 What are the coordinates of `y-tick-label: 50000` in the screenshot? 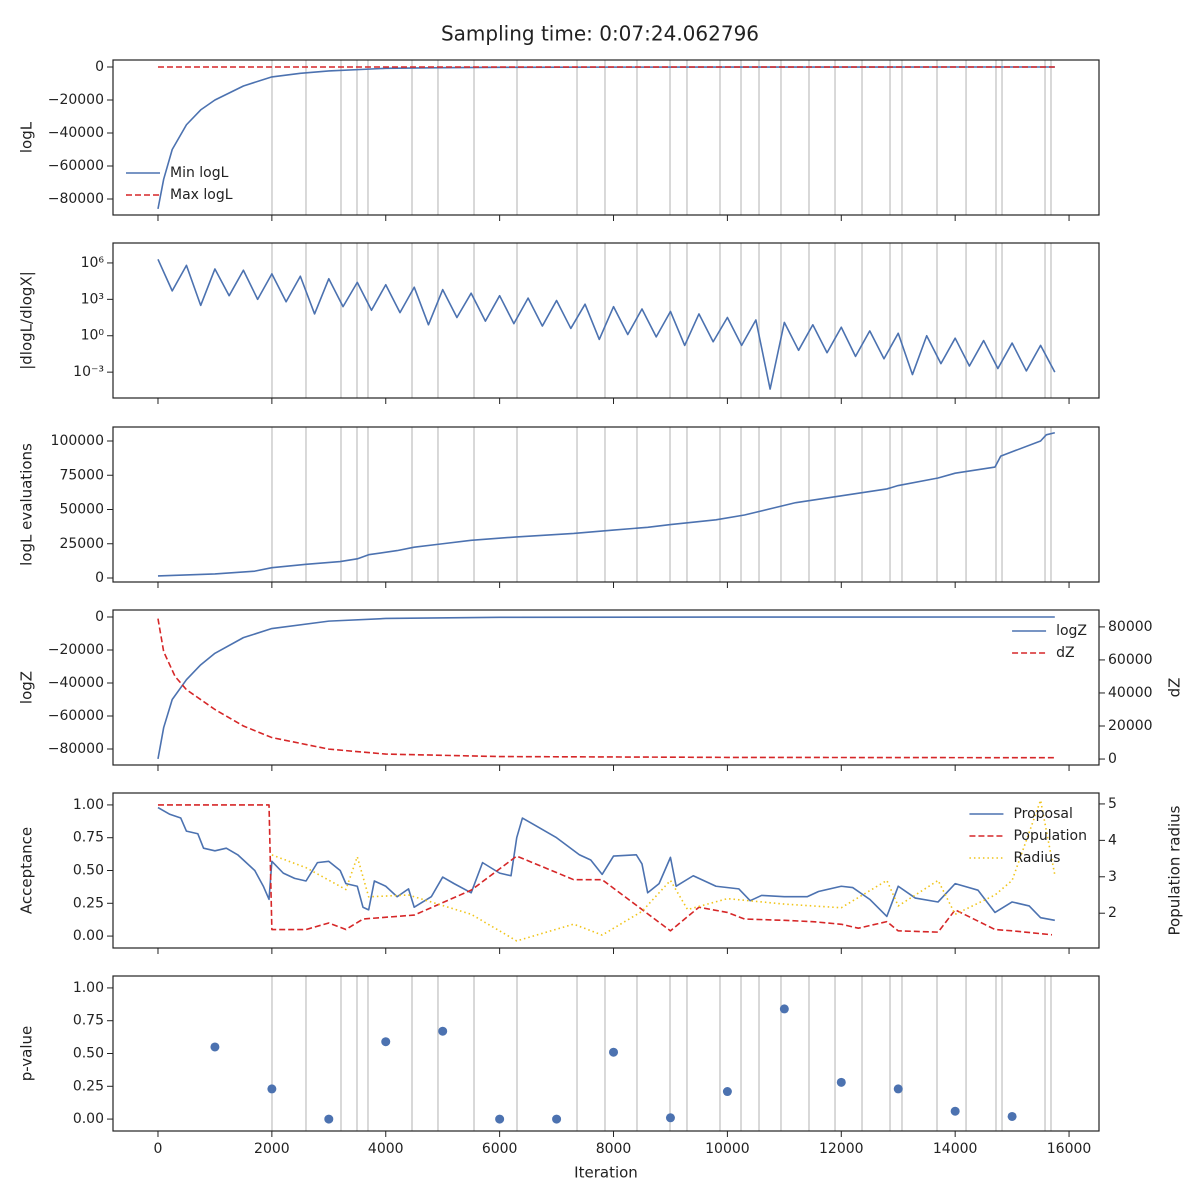 It's located at (81, 510).